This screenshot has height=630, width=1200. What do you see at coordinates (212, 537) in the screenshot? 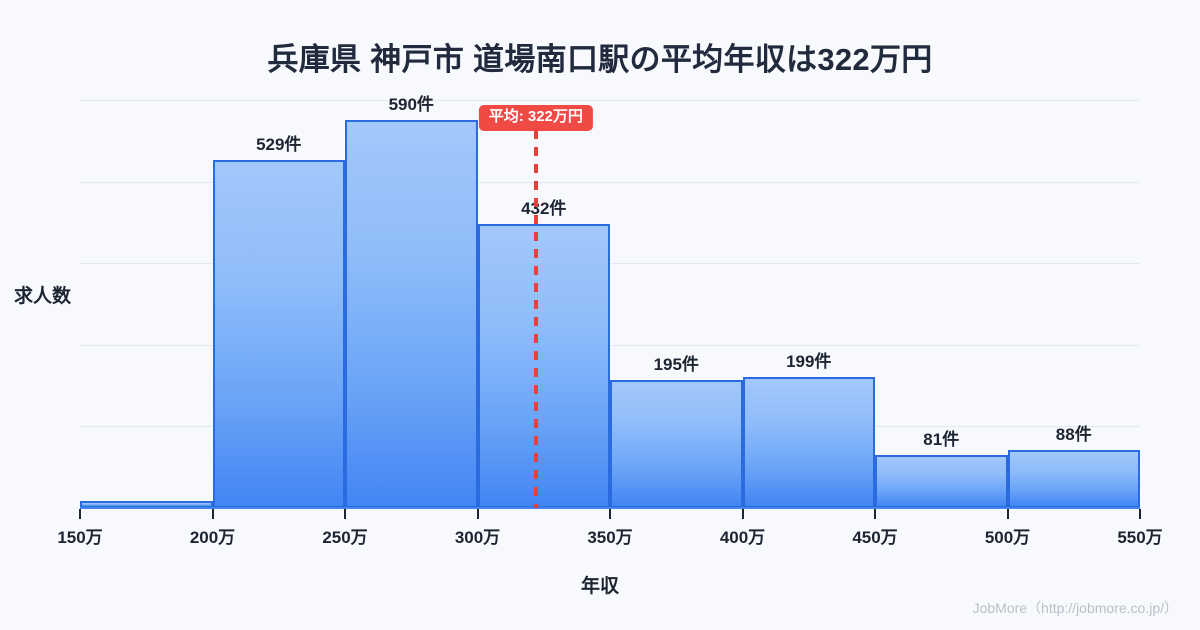
I see `x-tick-label: 200万` at bounding box center [212, 537].